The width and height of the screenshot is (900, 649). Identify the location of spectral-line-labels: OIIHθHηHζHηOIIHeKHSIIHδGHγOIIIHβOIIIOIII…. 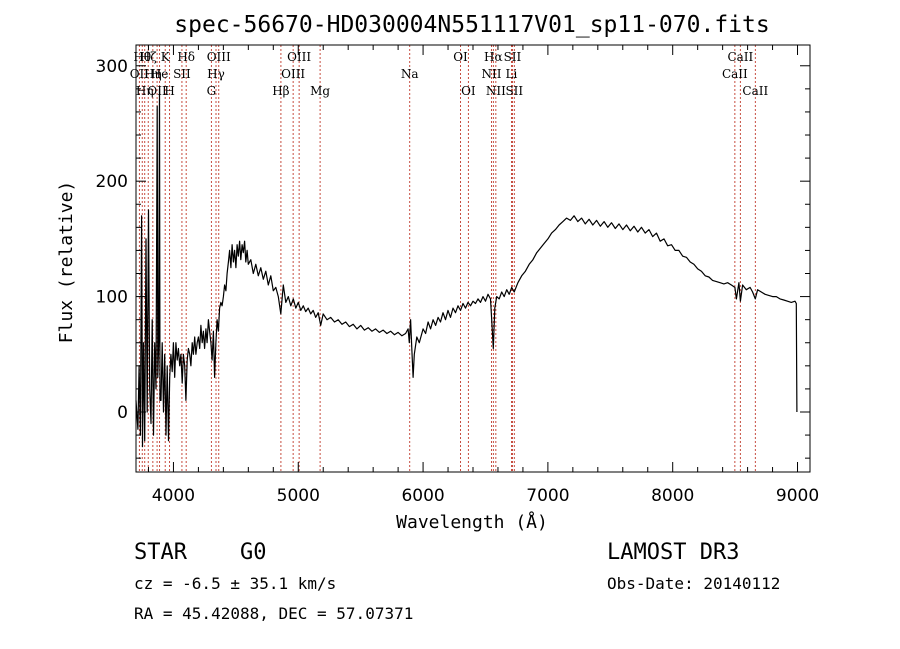
(449, 74).